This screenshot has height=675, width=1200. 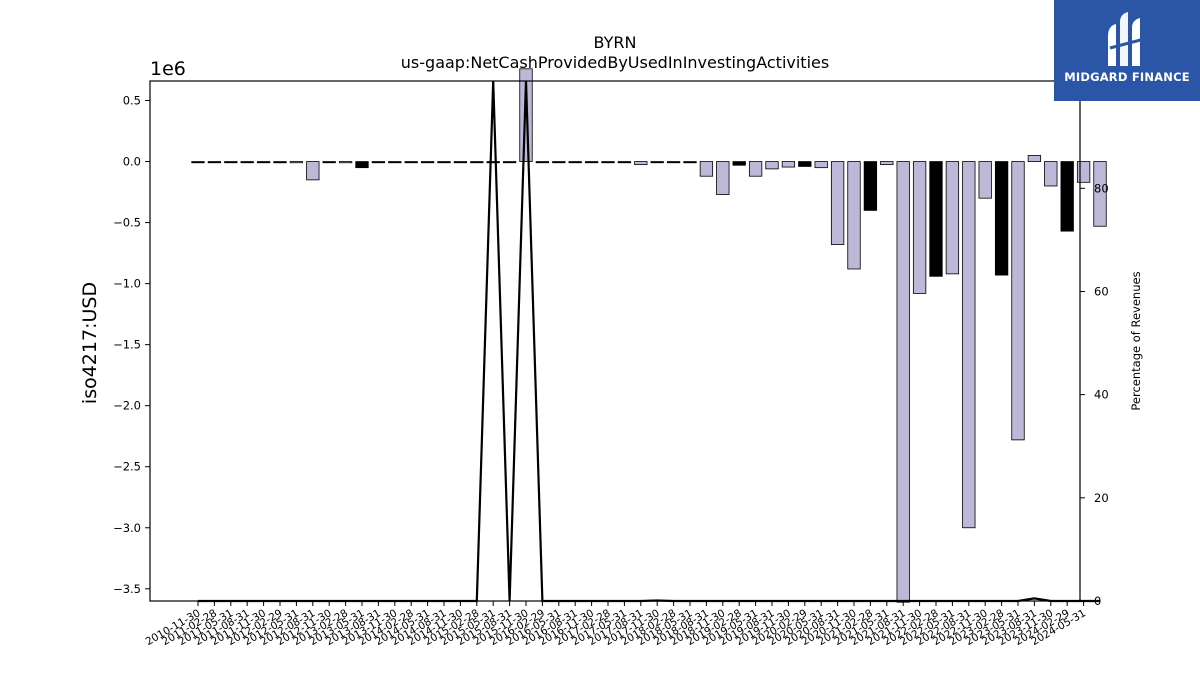 What do you see at coordinates (132, 101) in the screenshot?
I see `y-tick-label: 0.5` at bounding box center [132, 101].